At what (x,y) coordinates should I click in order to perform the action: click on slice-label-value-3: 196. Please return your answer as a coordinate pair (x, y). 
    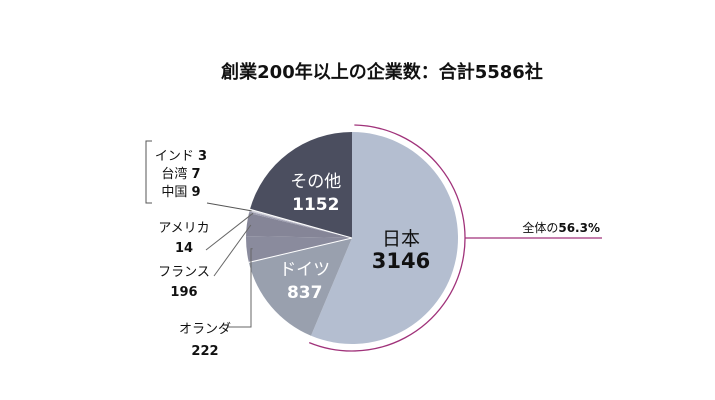
    Looking at the image, I should click on (183, 292).